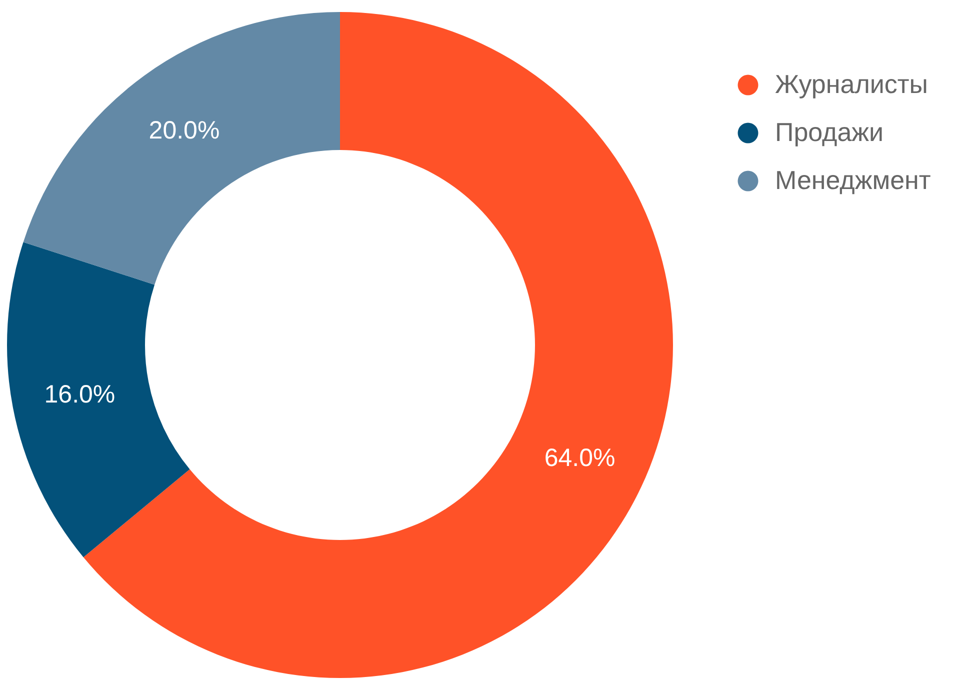 The width and height of the screenshot is (972, 690). What do you see at coordinates (580, 458) in the screenshot?
I see `data-label: 64.0%` at bounding box center [580, 458].